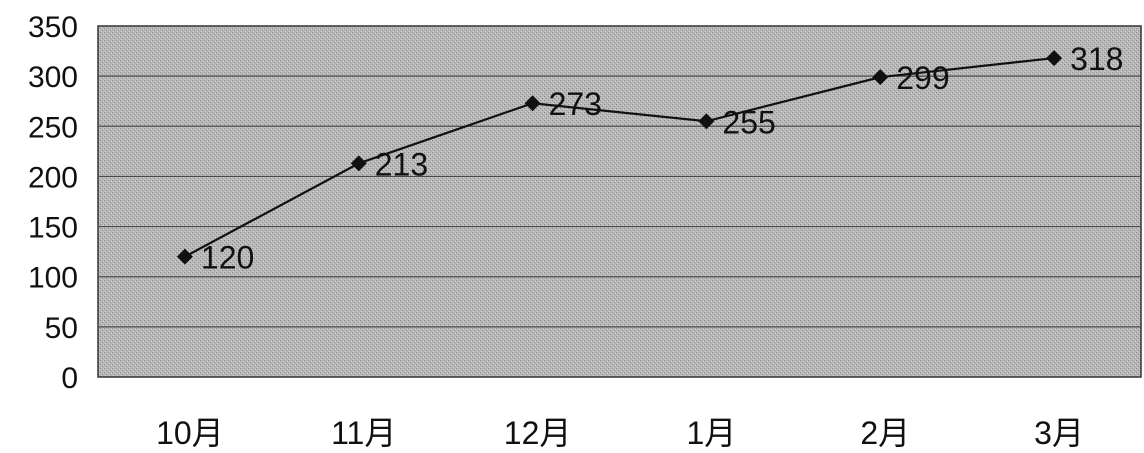  Describe the element at coordinates (748, 122) in the screenshot. I see `data-label: 255` at that location.